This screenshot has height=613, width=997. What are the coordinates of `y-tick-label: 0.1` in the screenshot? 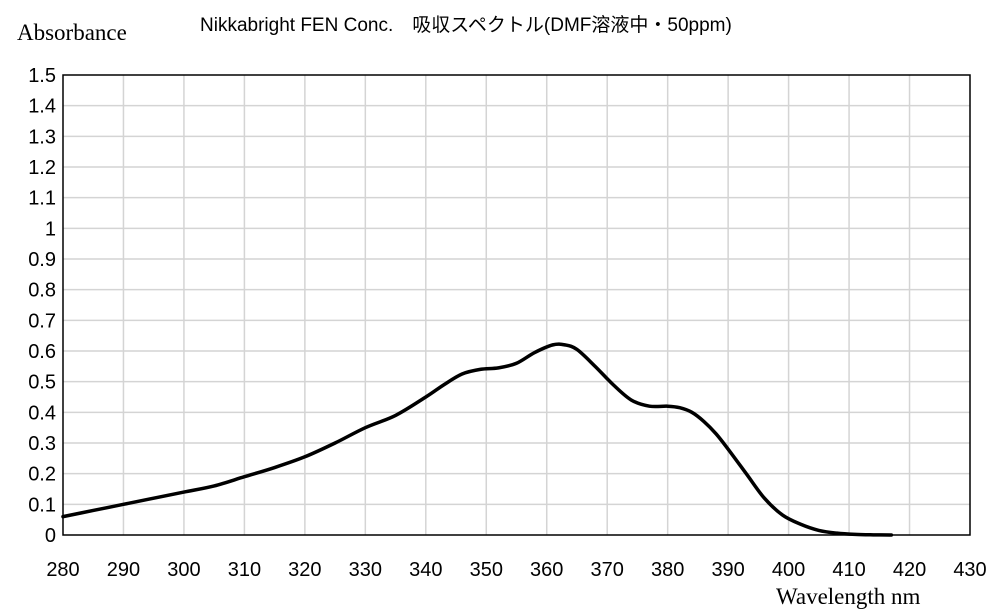 It's located at (42, 505).